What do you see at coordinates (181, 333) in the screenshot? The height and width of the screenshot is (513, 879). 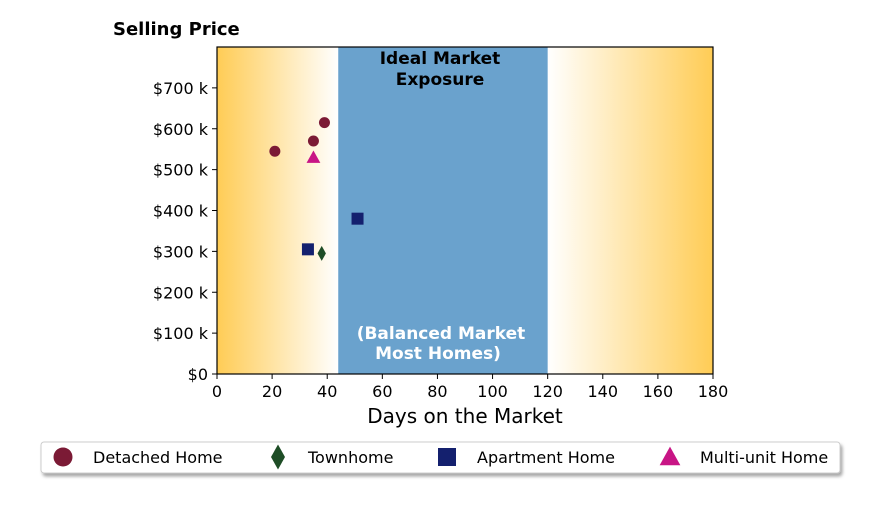 I see `y-tick-label: $100 k` at bounding box center [181, 333].